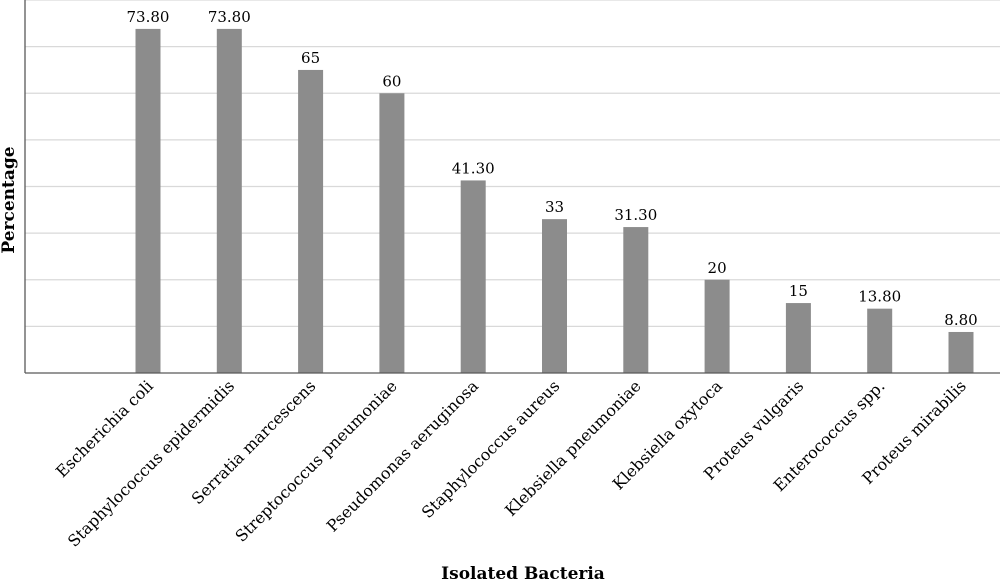  What do you see at coordinates (315, 460) in the screenshot?
I see `x-tick-label: Streptococcus pneumoniae` at bounding box center [315, 460].